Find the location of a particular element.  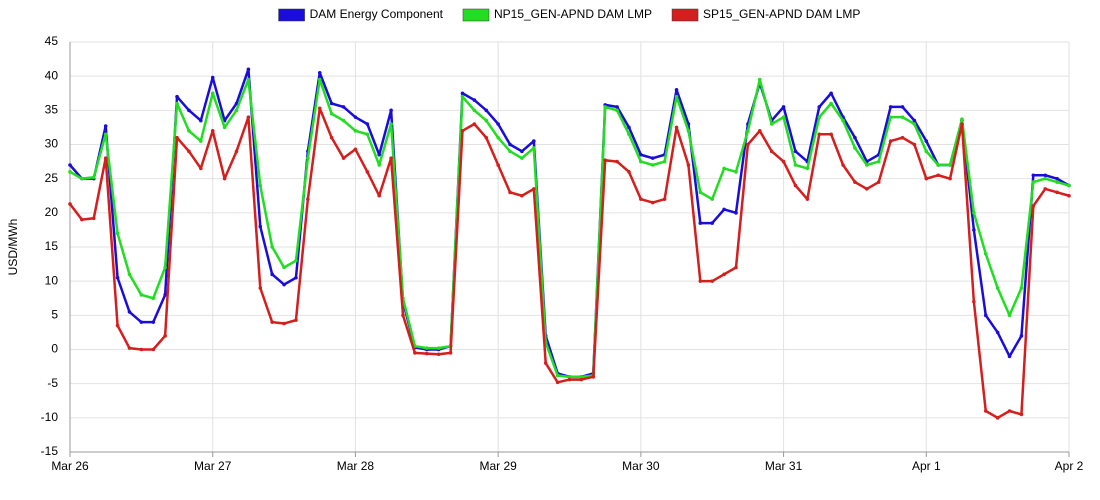

legend-label: DAM Energy Component is located at coordinates (377, 14).